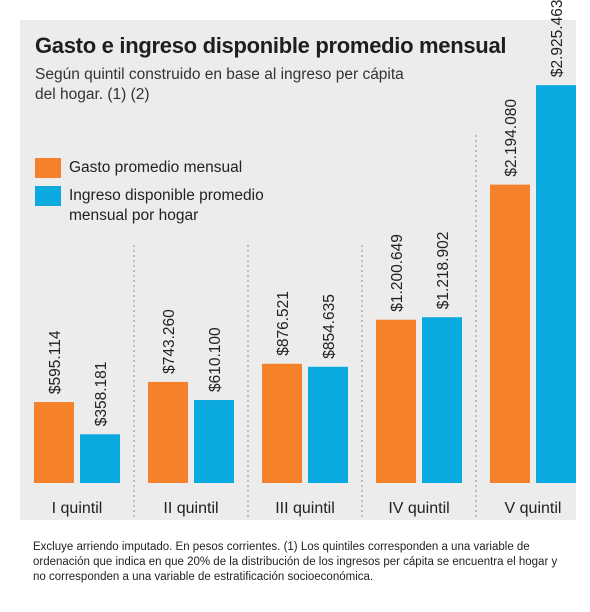  Describe the element at coordinates (156, 167) in the screenshot. I see `legend-label-gasto: Gasto promedio mensual` at that location.